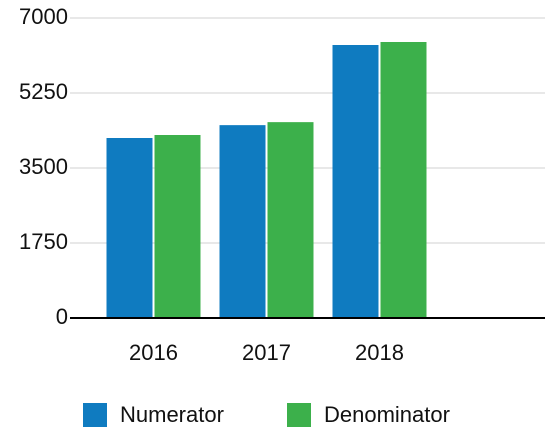 The width and height of the screenshot is (545, 428). What do you see at coordinates (43, 166) in the screenshot?
I see `y-tick-label: 3500` at bounding box center [43, 166].